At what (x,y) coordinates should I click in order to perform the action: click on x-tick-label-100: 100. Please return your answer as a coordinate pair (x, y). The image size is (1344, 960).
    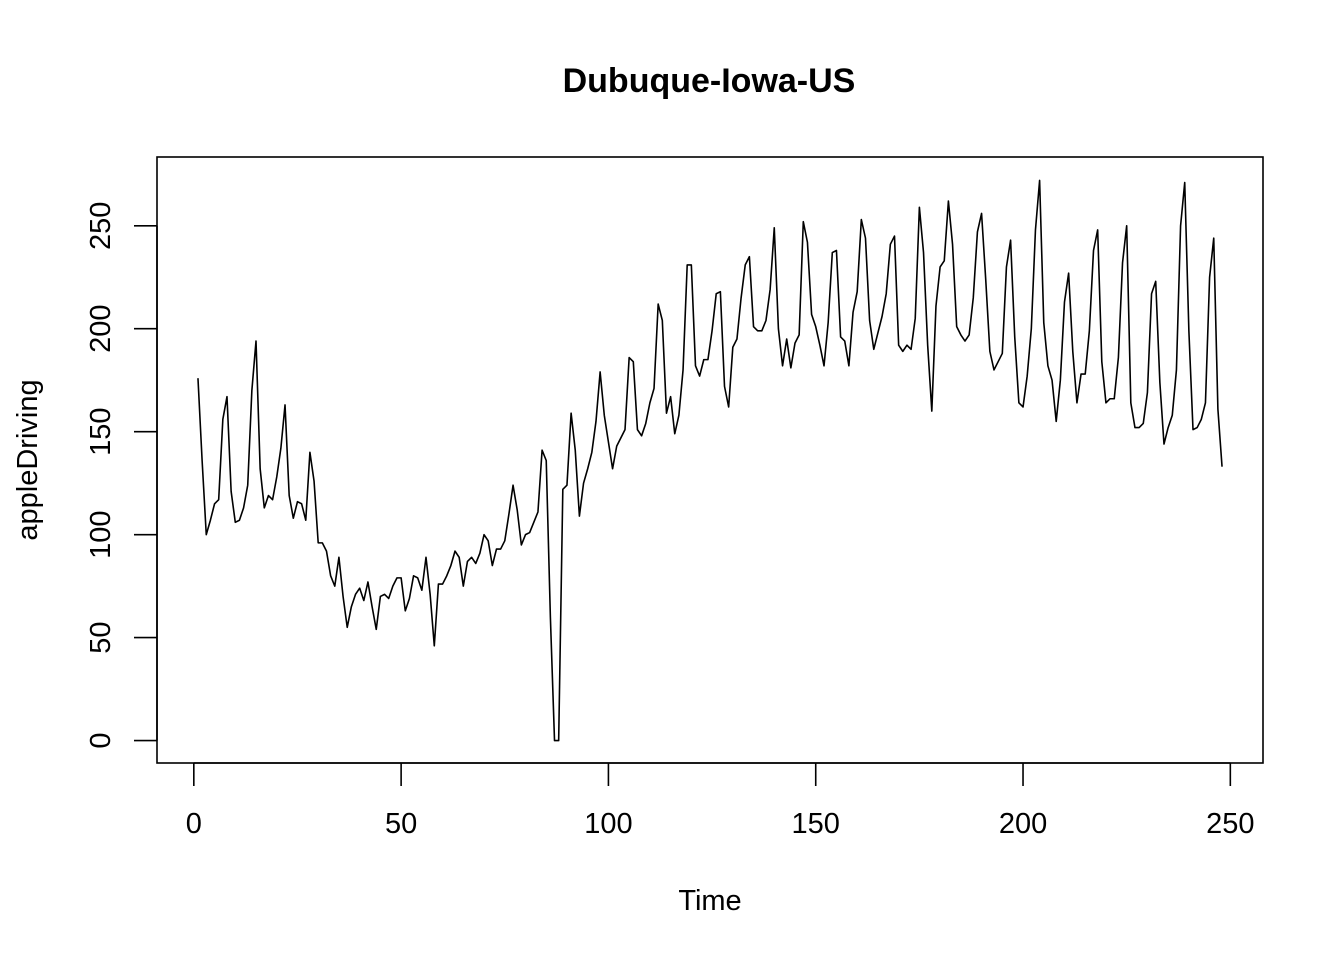
    Looking at the image, I should click on (608, 824).